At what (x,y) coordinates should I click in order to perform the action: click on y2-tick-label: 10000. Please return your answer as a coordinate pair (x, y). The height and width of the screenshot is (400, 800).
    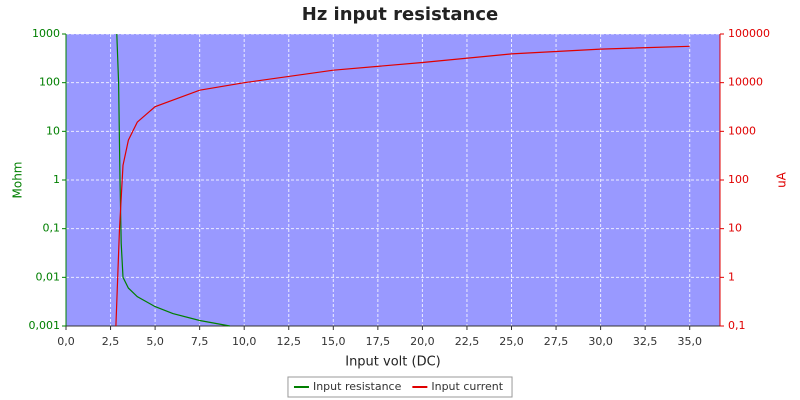
    Looking at the image, I should click on (745, 82).